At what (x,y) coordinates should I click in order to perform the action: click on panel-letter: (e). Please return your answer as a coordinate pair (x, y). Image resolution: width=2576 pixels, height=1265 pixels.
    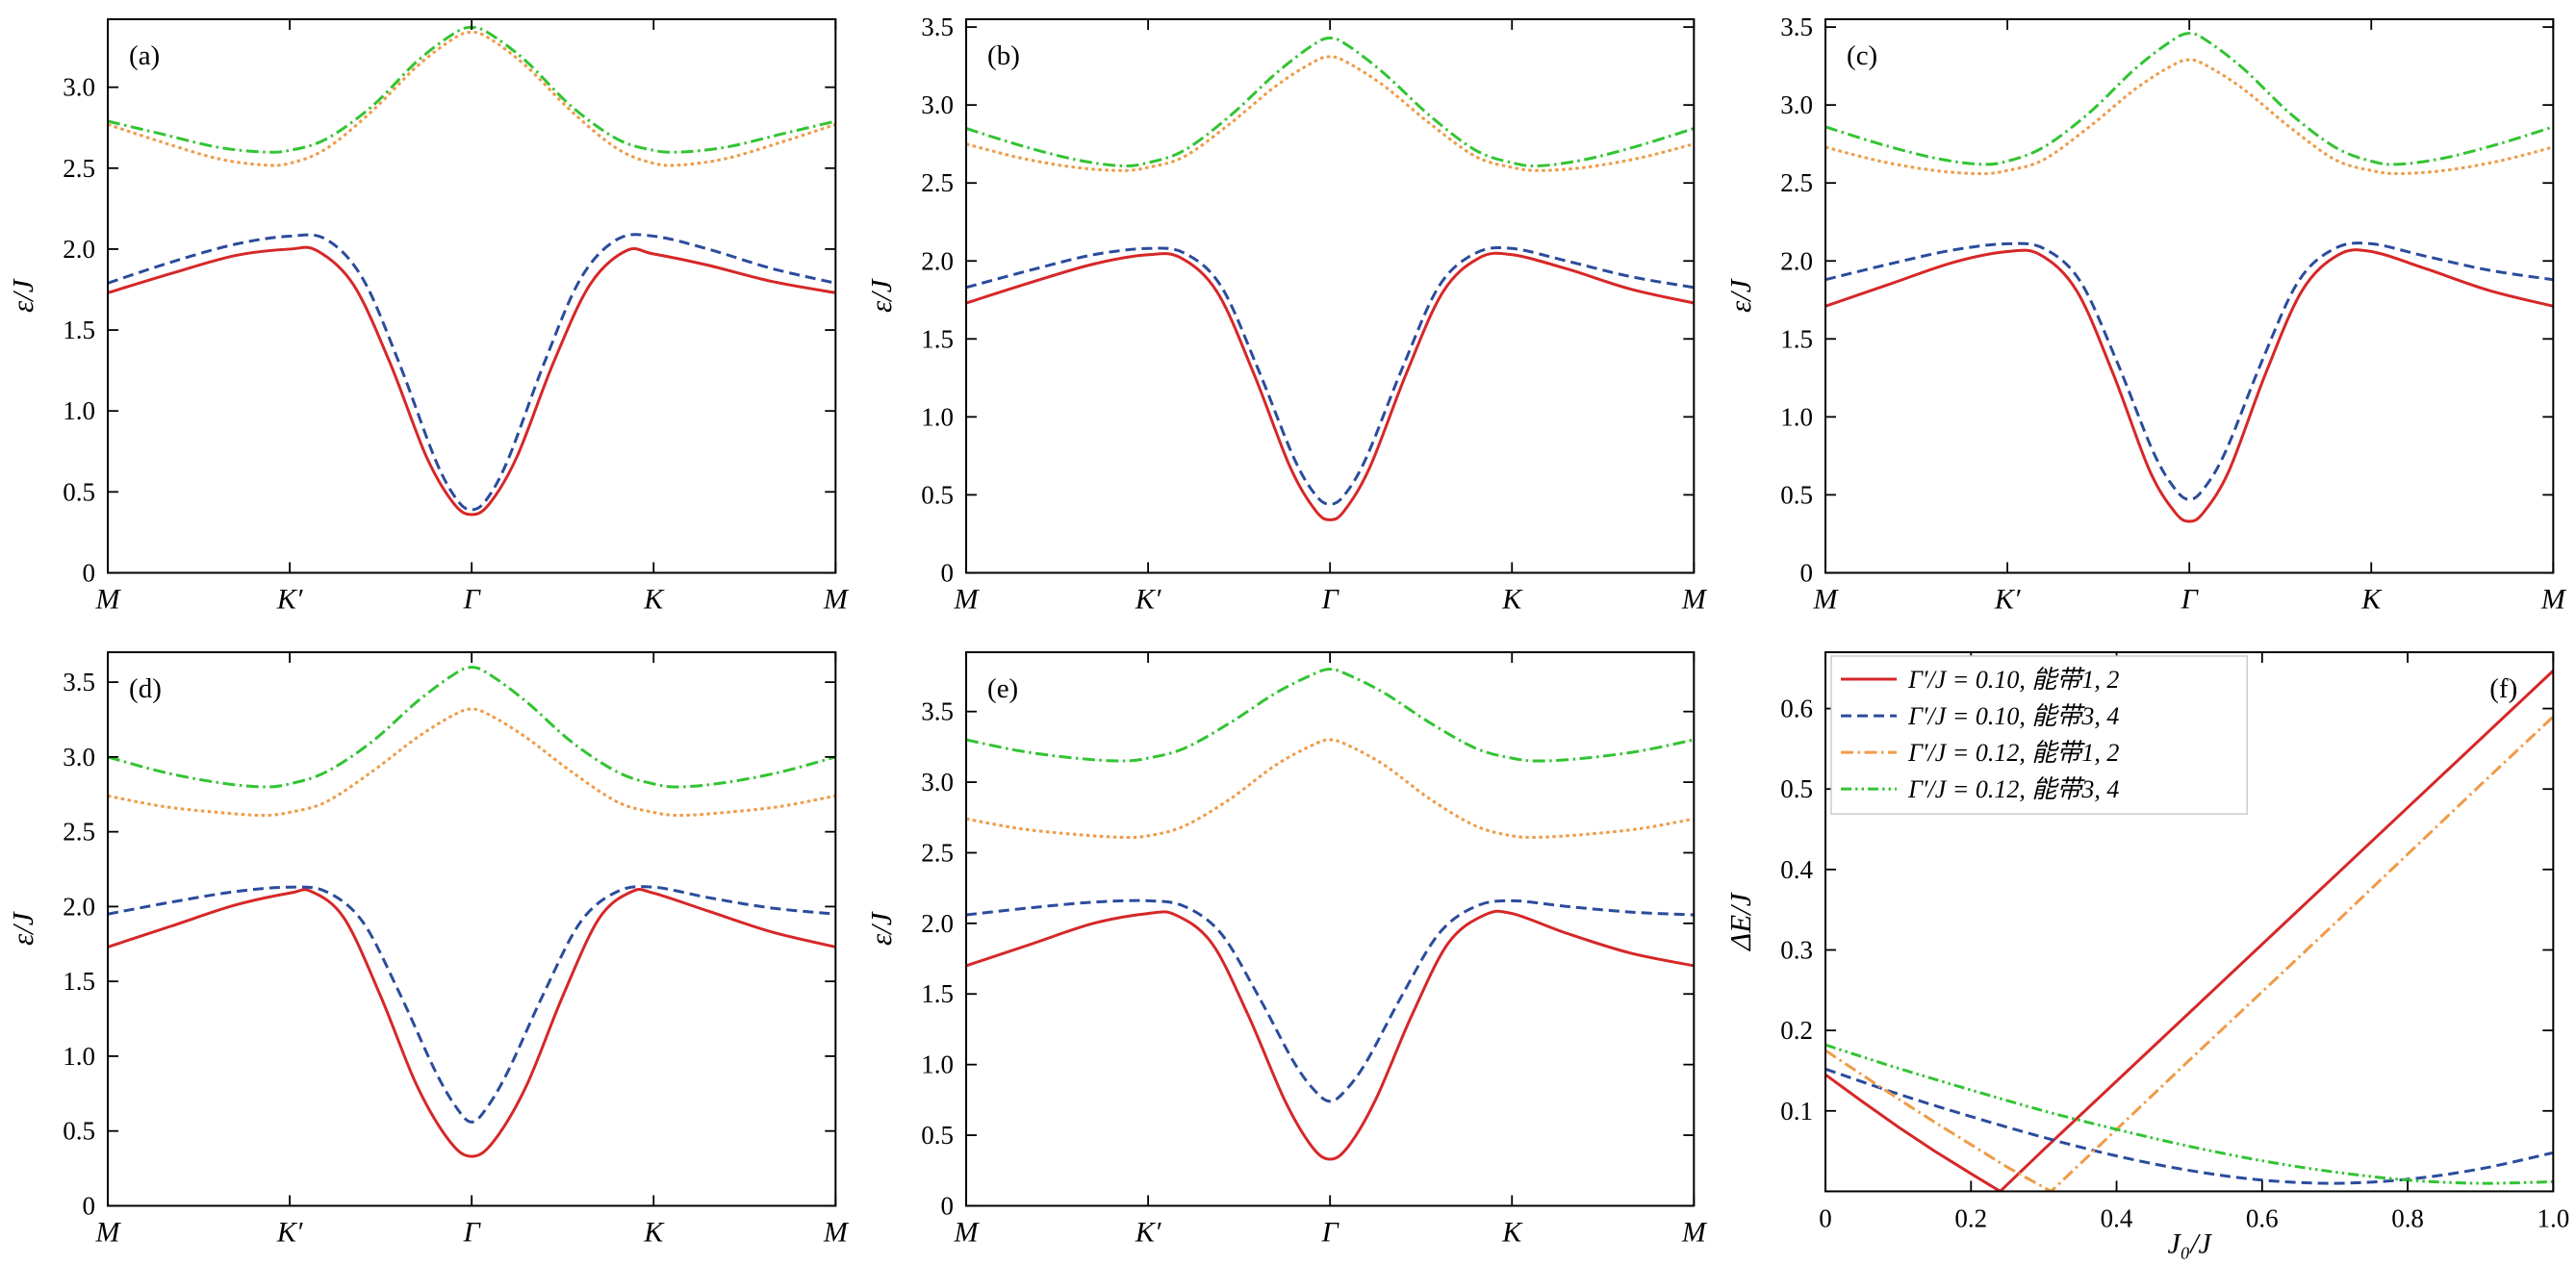
    Looking at the image, I should click on (1002, 688).